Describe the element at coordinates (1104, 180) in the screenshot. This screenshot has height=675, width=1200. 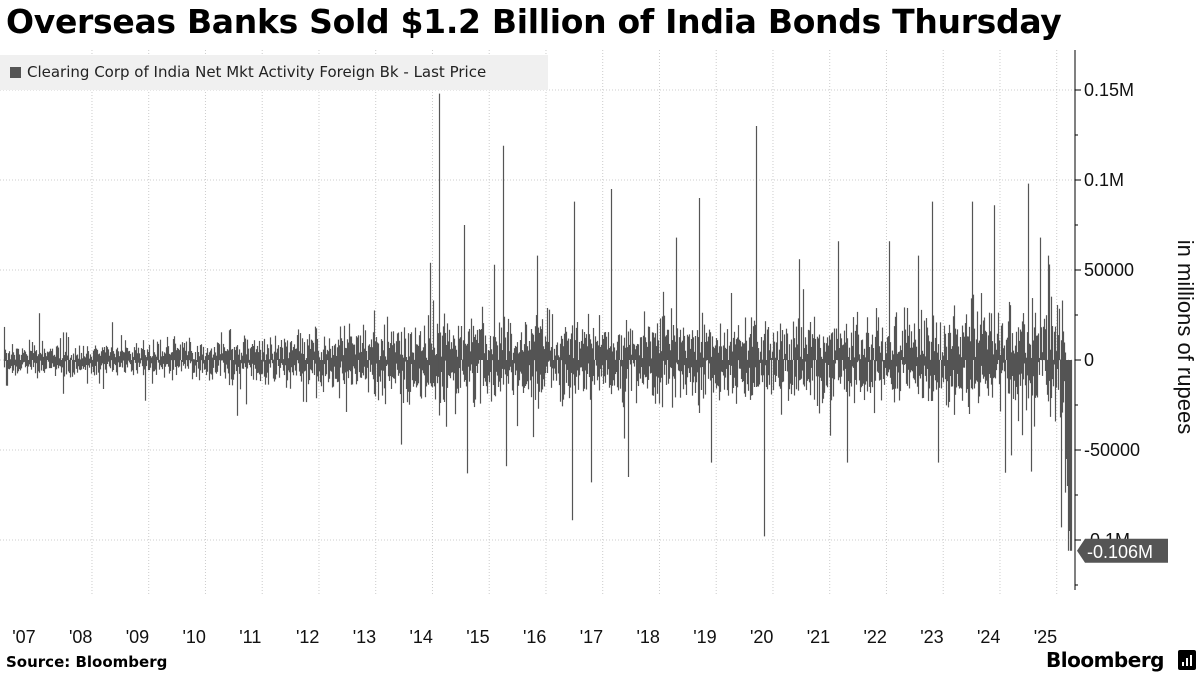
I see `y-tick-label: 0.1M` at that location.